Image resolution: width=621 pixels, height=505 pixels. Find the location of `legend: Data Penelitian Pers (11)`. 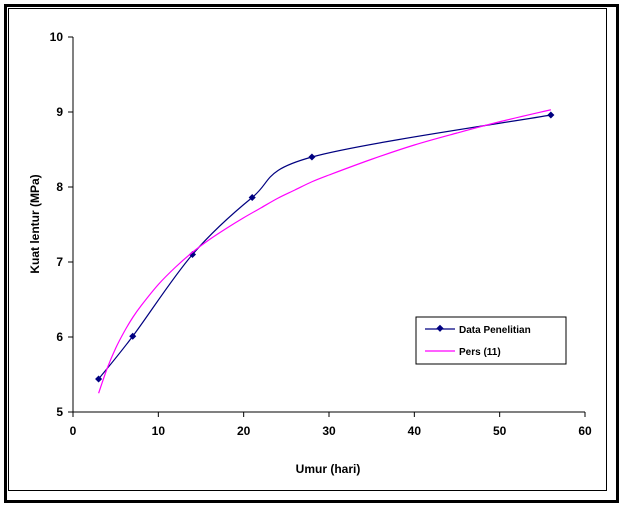

legend: Data Penelitian Pers (11) is located at coordinates (491, 340).